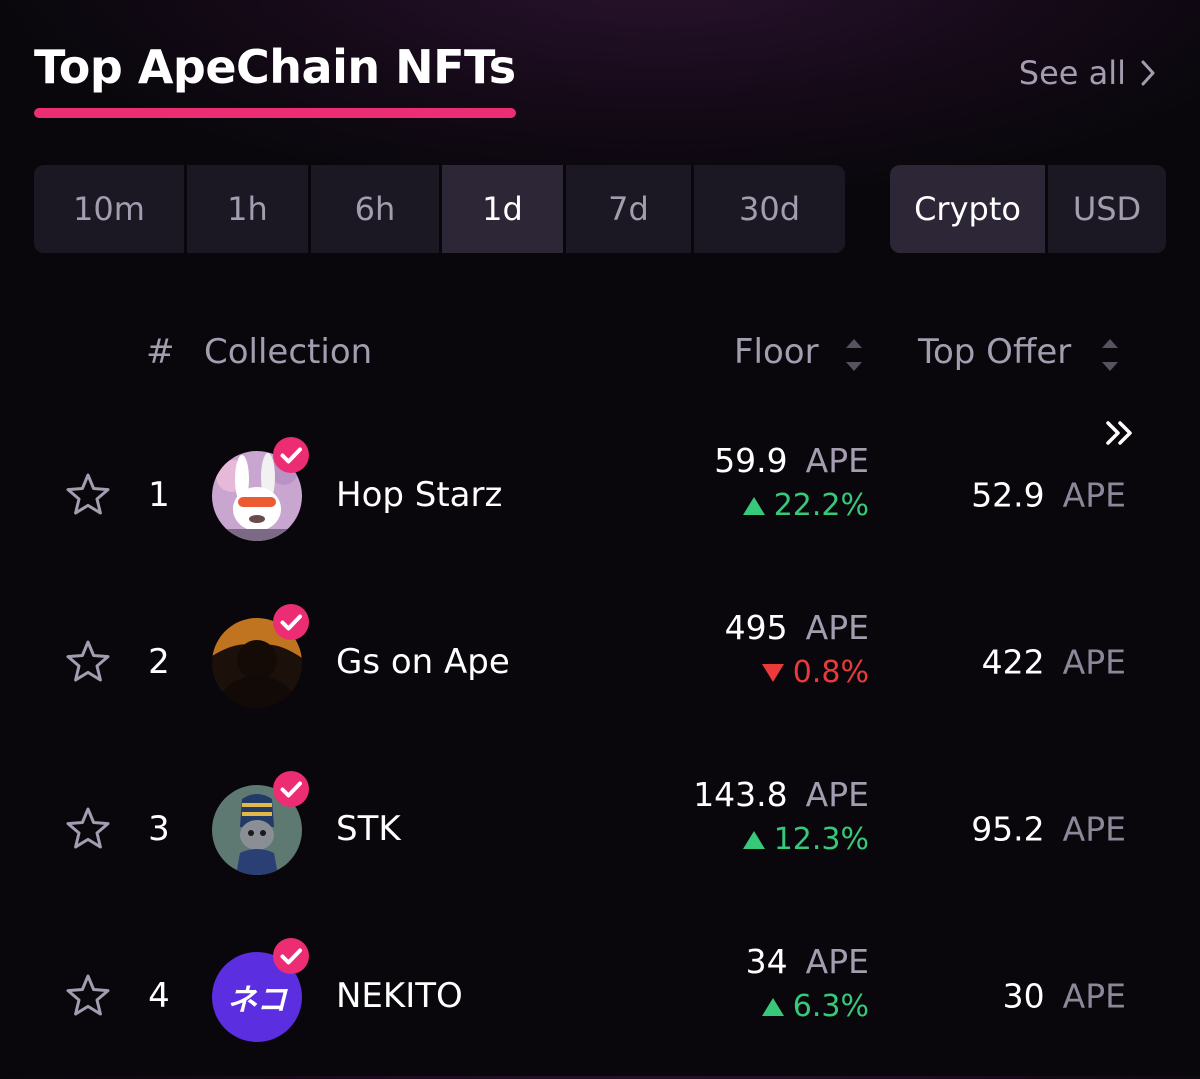  I want to click on rank-number: 4, so click(159, 995).